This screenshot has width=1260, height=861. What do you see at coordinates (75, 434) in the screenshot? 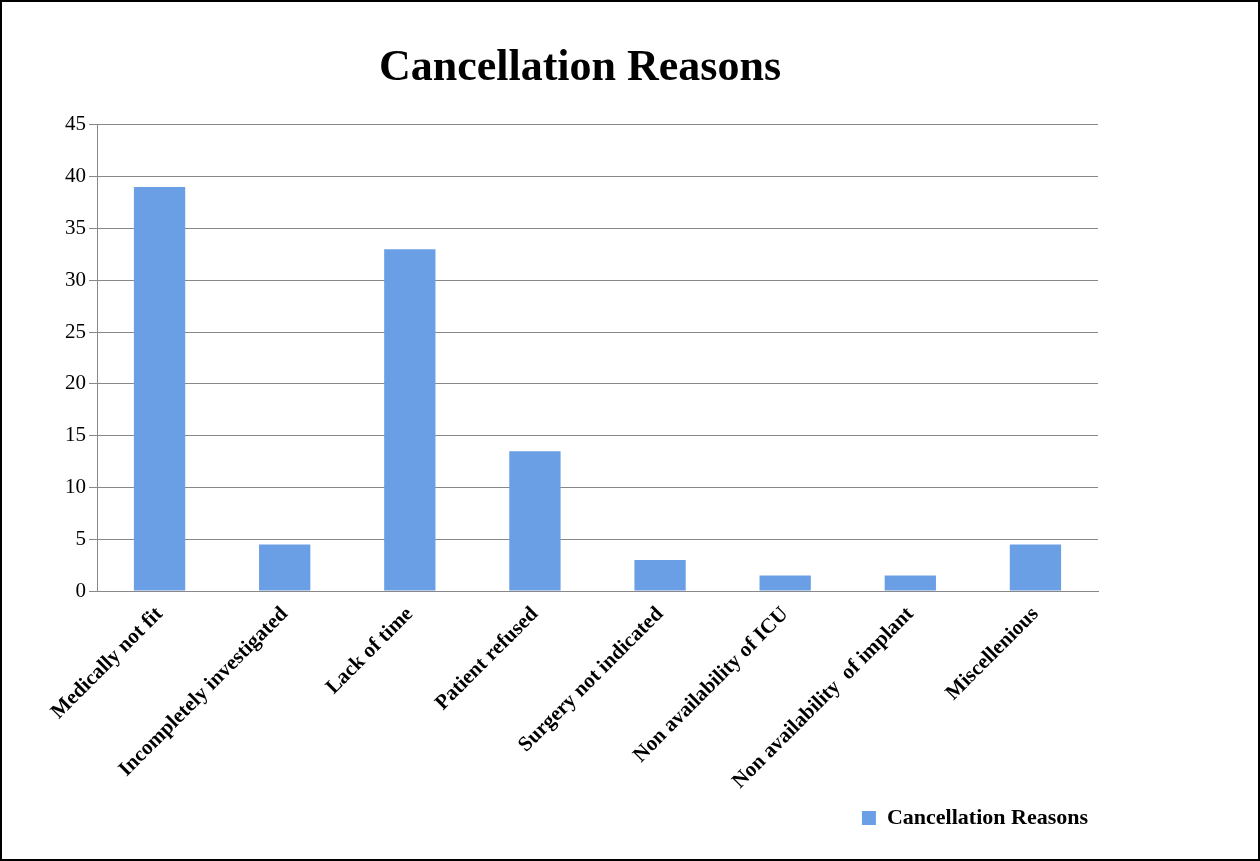
I see `y-tick-label: 15` at bounding box center [75, 434].